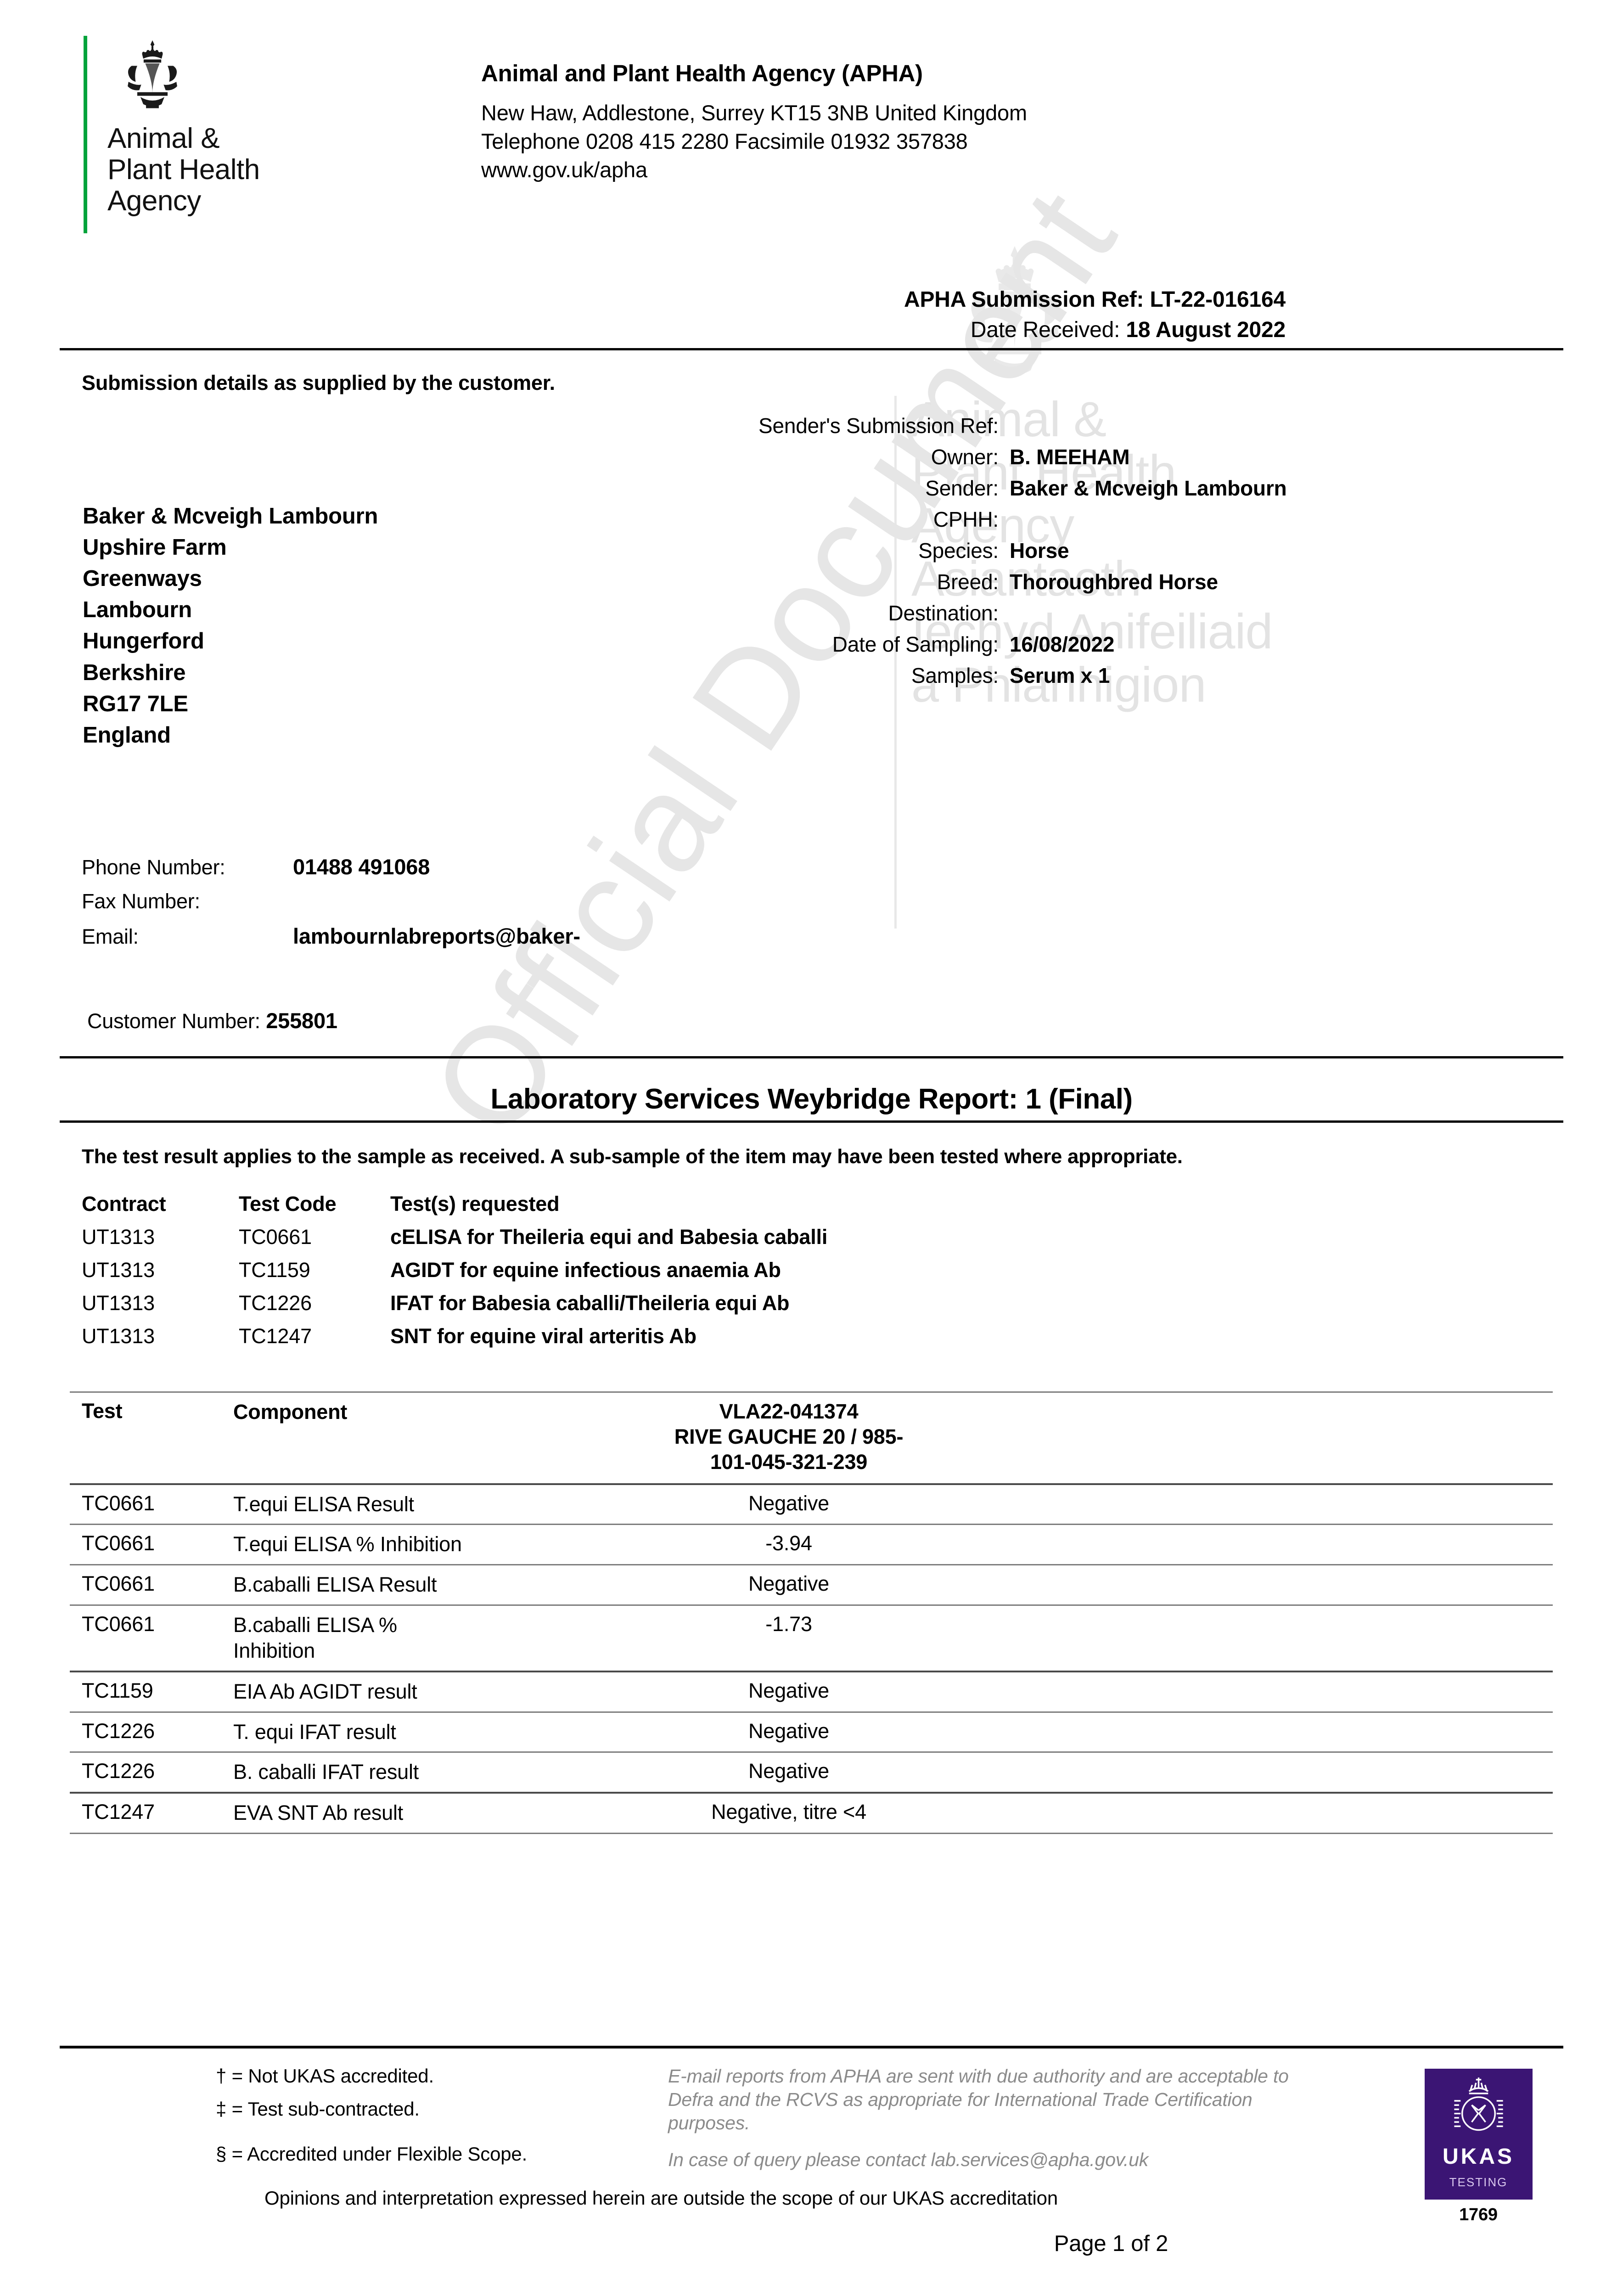 This screenshot has height=2296, width=1623. I want to click on table-row: TC0661 T.equi ELISA % Inhibition -3.94, so click(811, 1545).